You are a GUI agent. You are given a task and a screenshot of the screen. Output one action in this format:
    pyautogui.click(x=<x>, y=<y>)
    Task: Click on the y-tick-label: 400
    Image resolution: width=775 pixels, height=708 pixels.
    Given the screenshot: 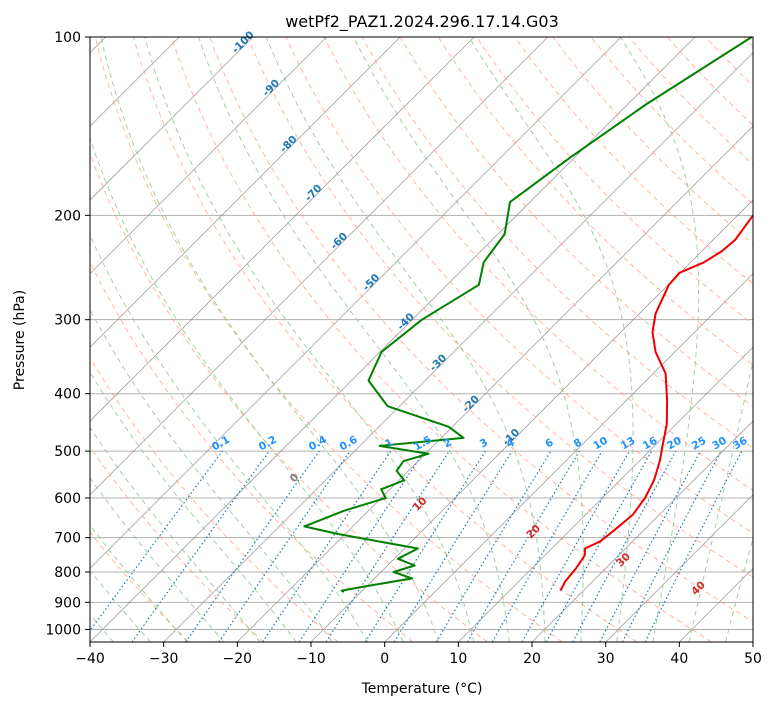 What is the action you would take?
    pyautogui.click(x=67, y=395)
    